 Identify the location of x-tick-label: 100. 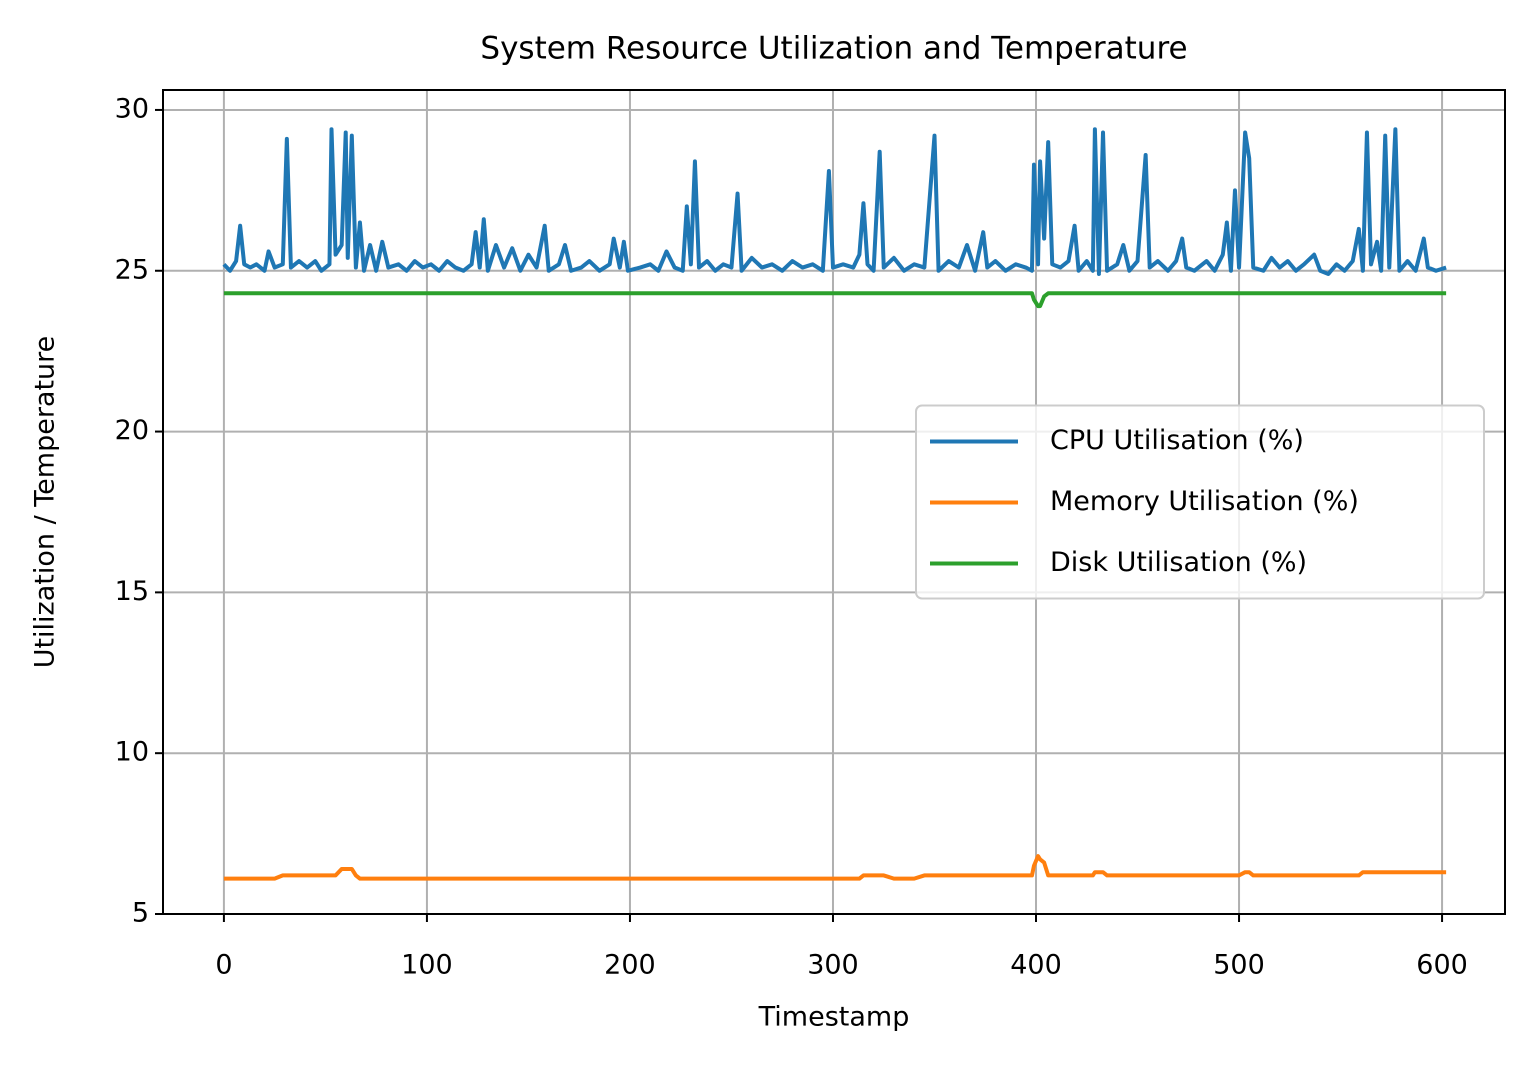
(427, 965).